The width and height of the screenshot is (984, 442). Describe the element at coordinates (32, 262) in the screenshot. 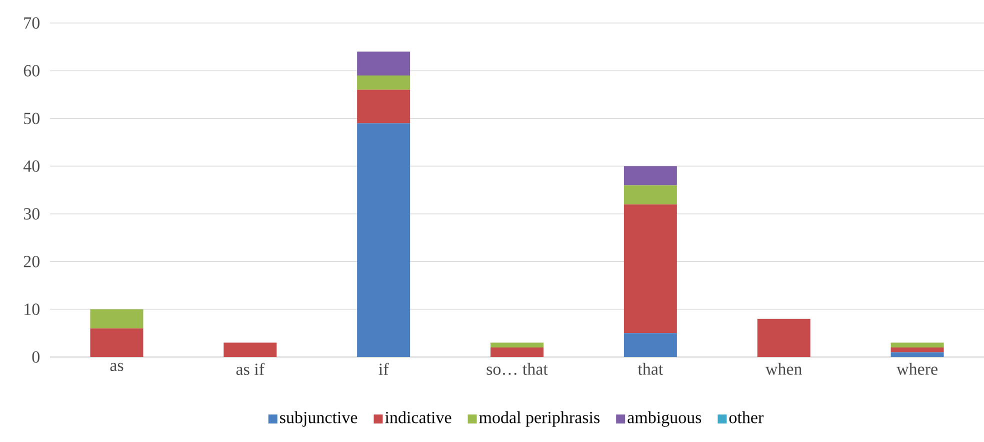

I see `y-tick-label: 20` at that location.